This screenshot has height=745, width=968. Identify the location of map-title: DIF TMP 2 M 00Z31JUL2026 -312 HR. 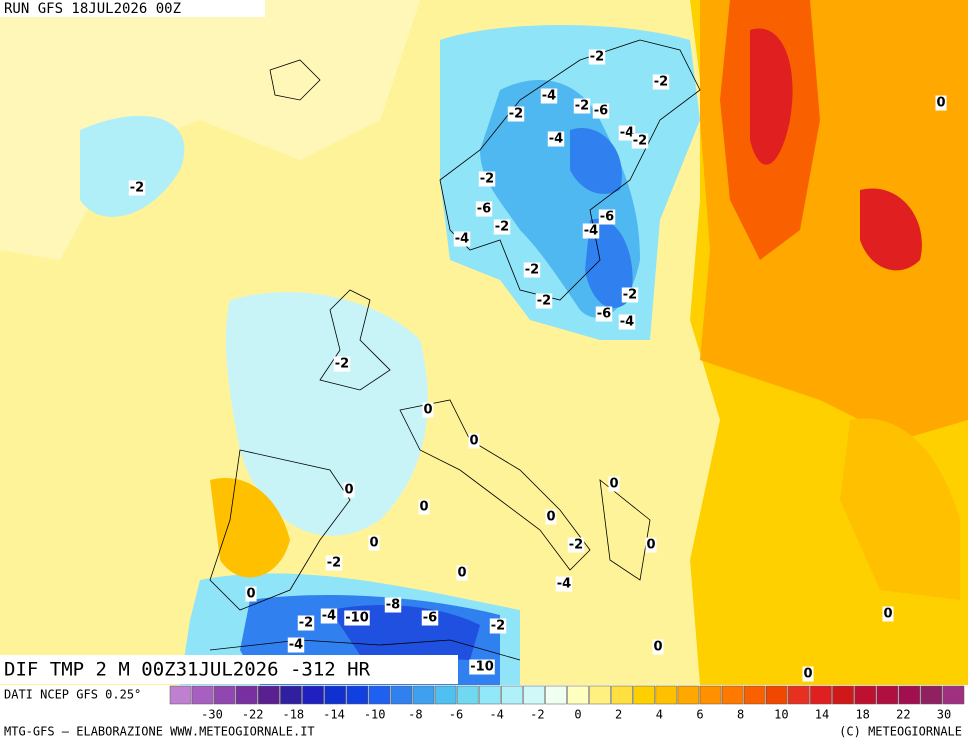
(187, 670).